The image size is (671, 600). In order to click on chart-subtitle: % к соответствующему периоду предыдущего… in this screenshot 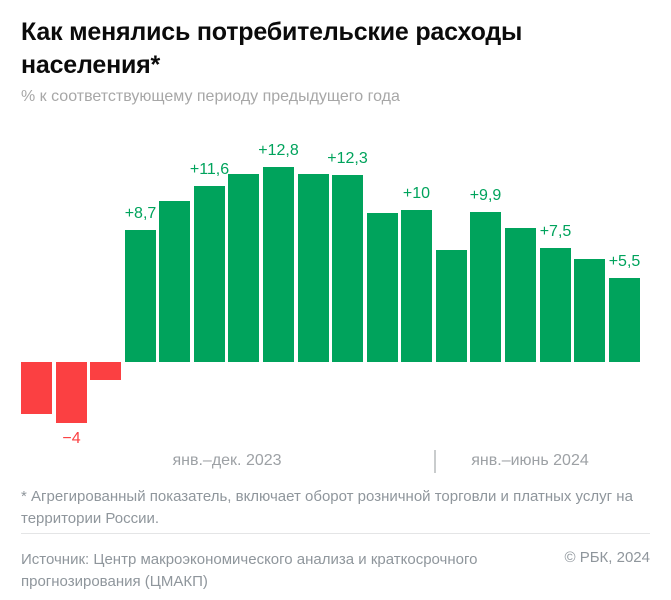, I will do `click(210, 96)`.